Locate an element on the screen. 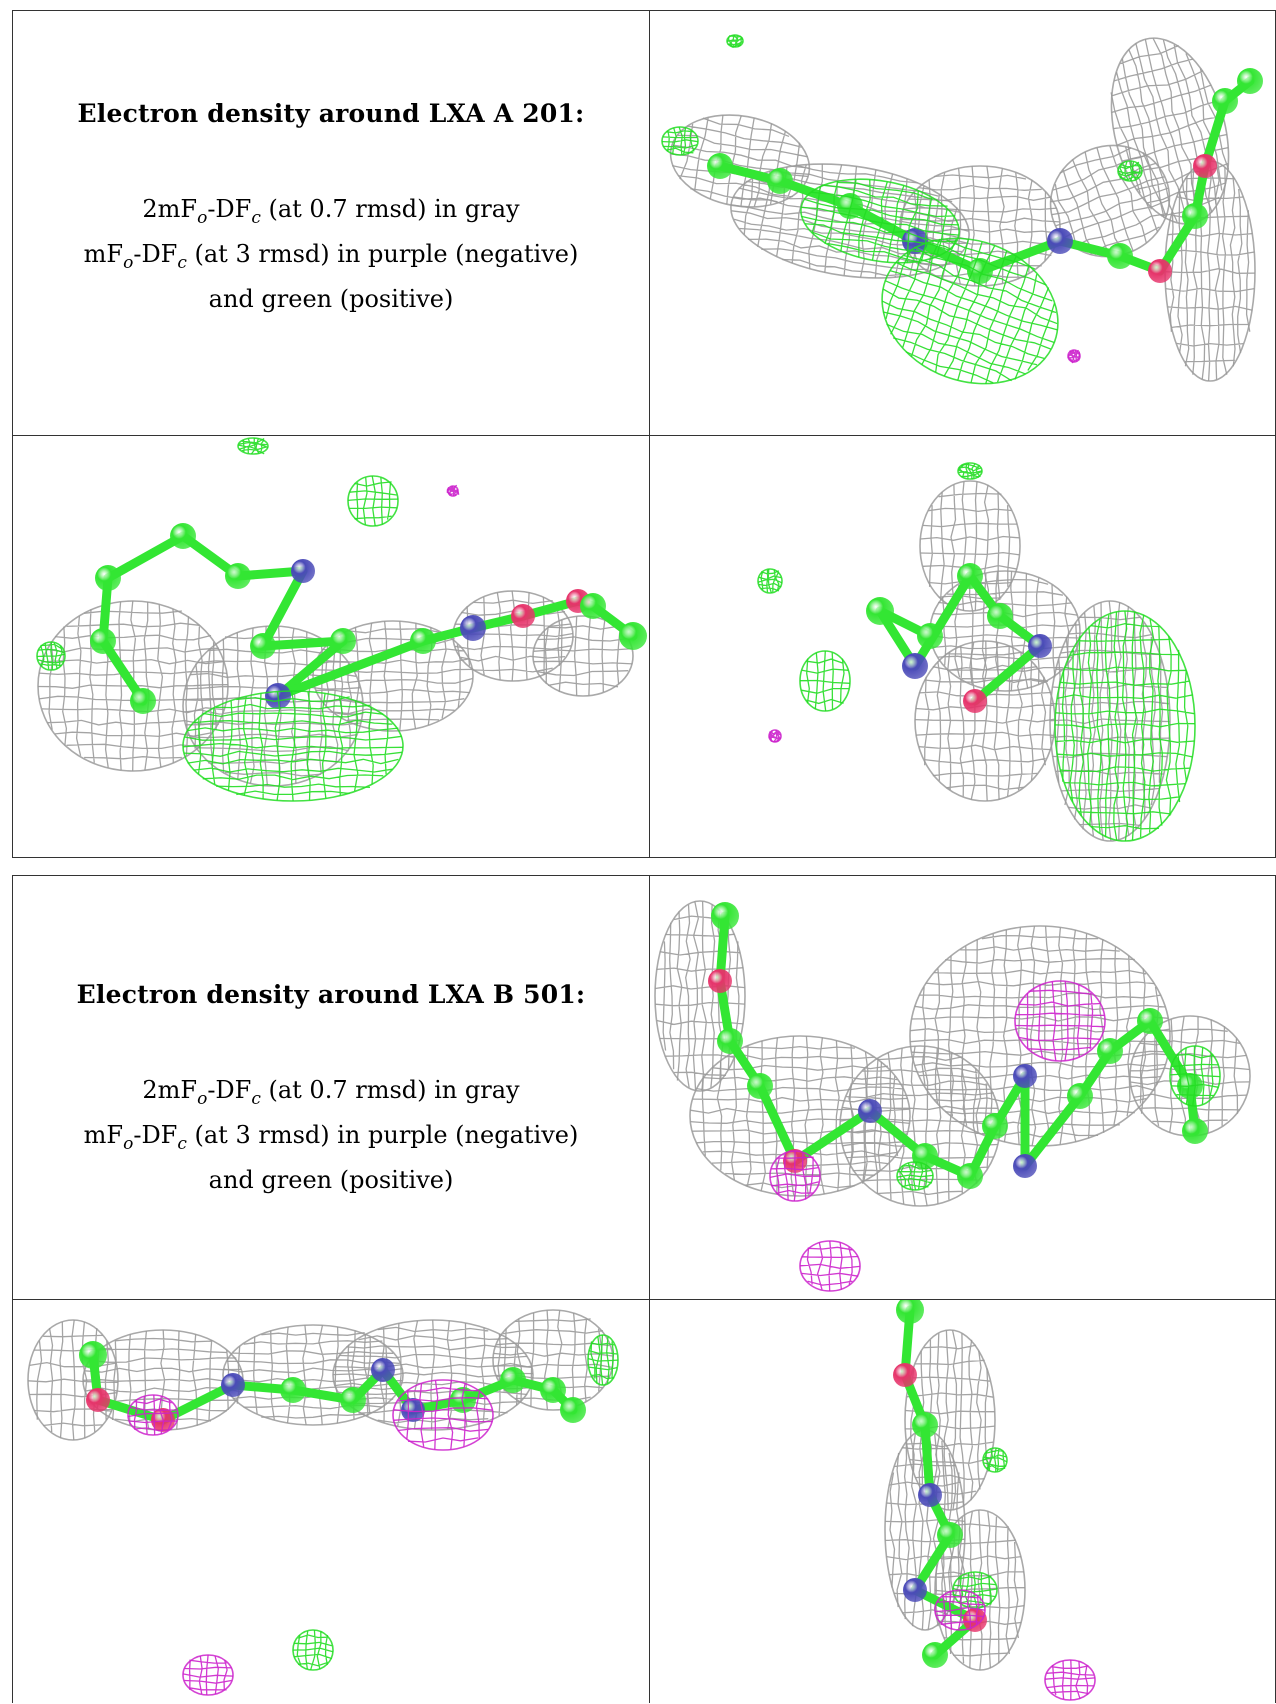  oxygen-atom is located at coordinates (1205, 166).